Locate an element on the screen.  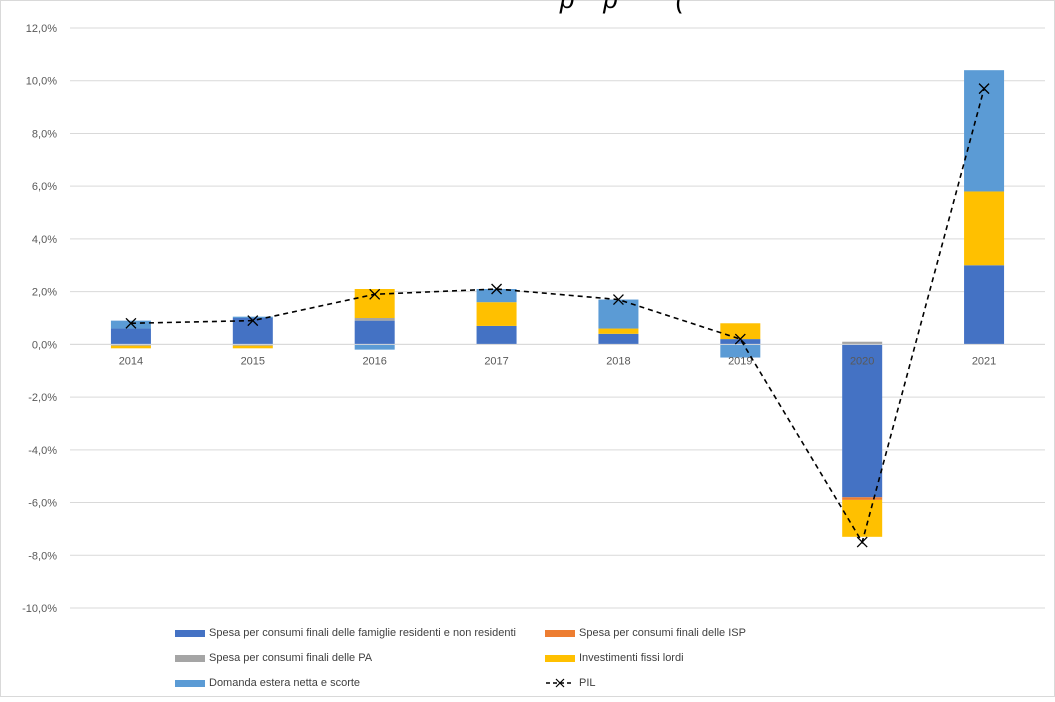
y-tick-label: 4,0% is located at coordinates (44, 240).